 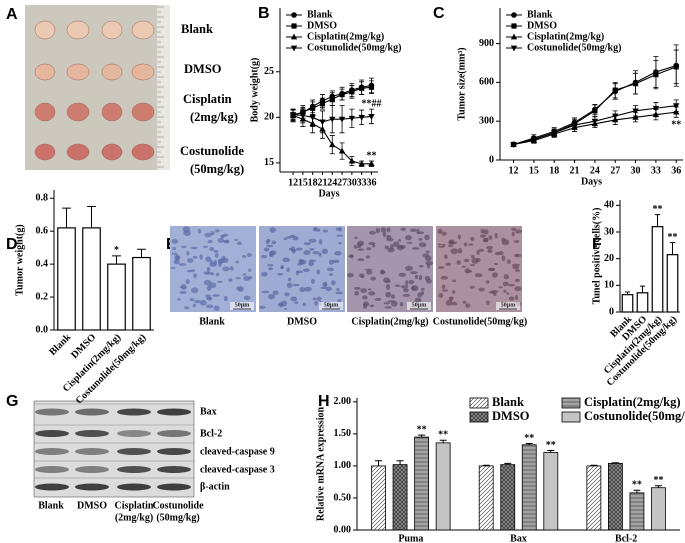 I want to click on image-label: Blank, so click(x=212, y=321).